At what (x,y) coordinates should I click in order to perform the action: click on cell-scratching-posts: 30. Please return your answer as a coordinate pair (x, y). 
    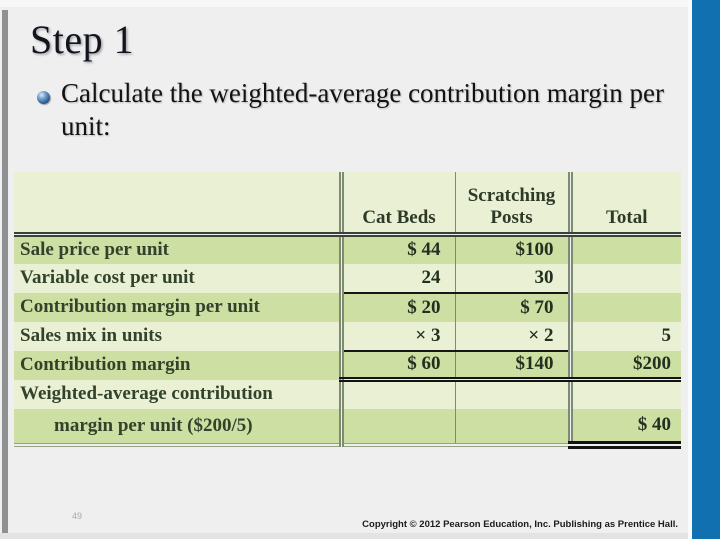
    Looking at the image, I should click on (512, 278).